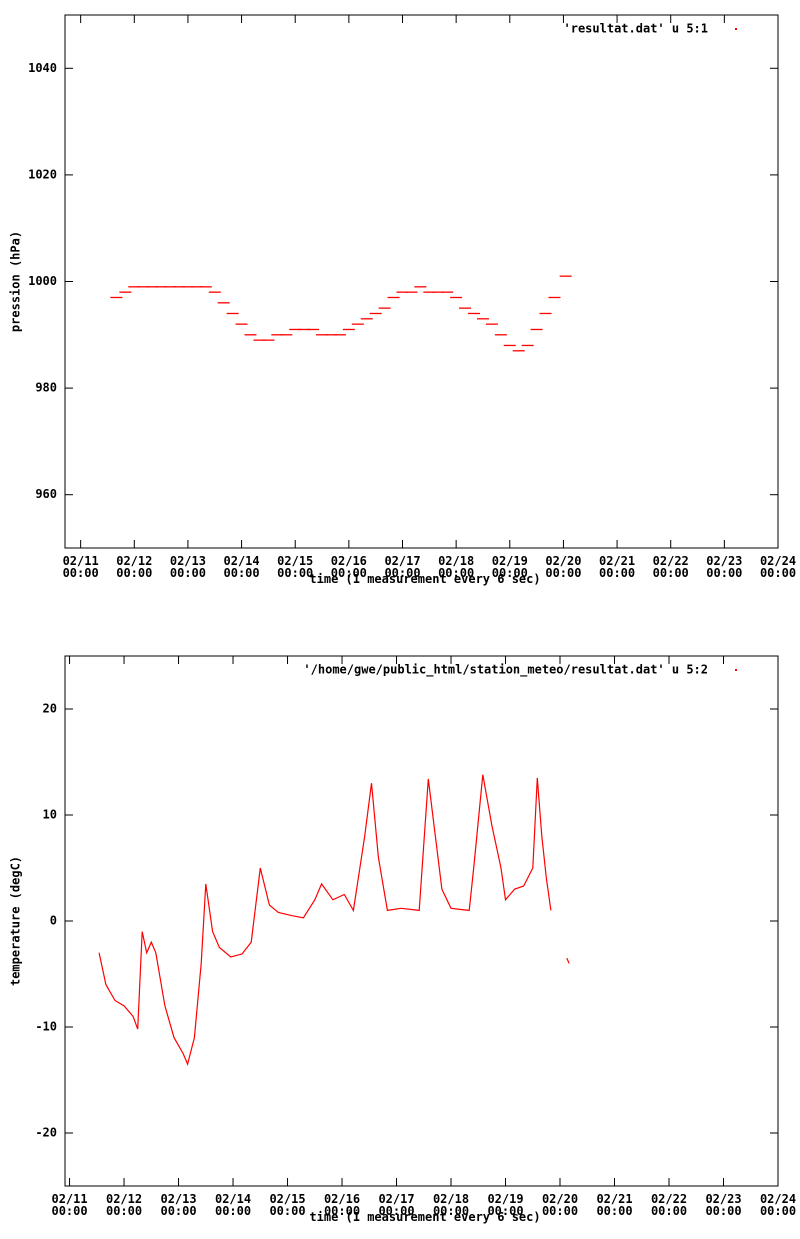 Image resolution: width=800 pixels, height=1239 pixels. Describe the element at coordinates (16, 281) in the screenshot. I see `y-axis-label: pression (hPa)` at that location.